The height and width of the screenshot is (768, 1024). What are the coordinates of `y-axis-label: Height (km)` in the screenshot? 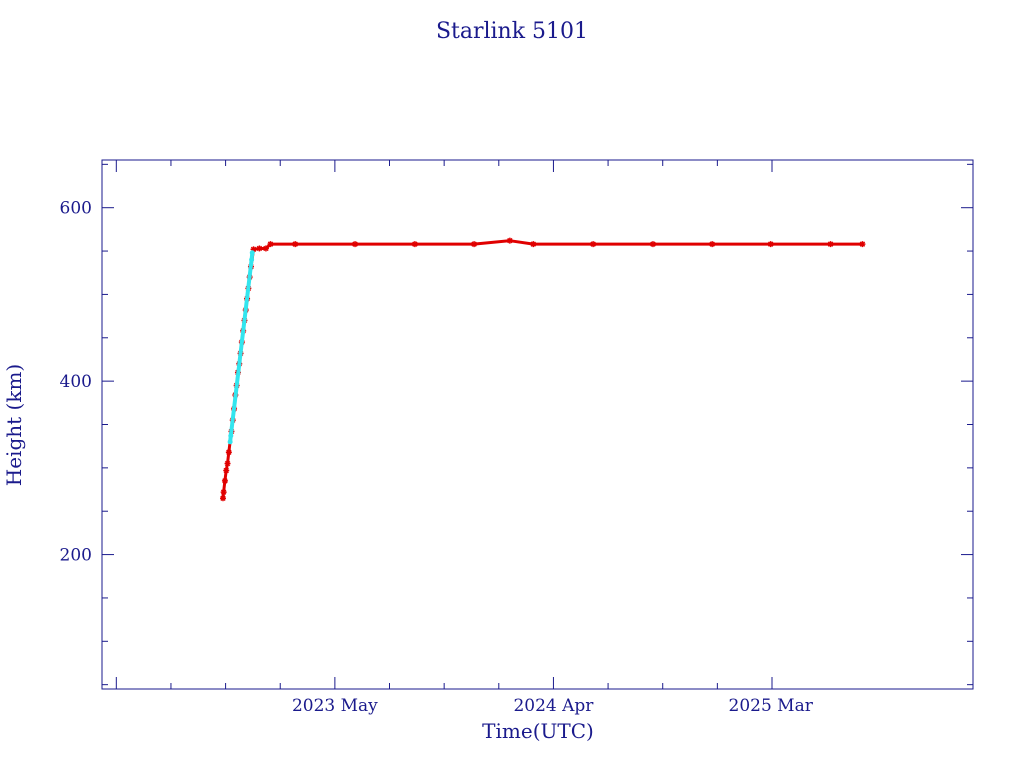 It's located at (14, 425).